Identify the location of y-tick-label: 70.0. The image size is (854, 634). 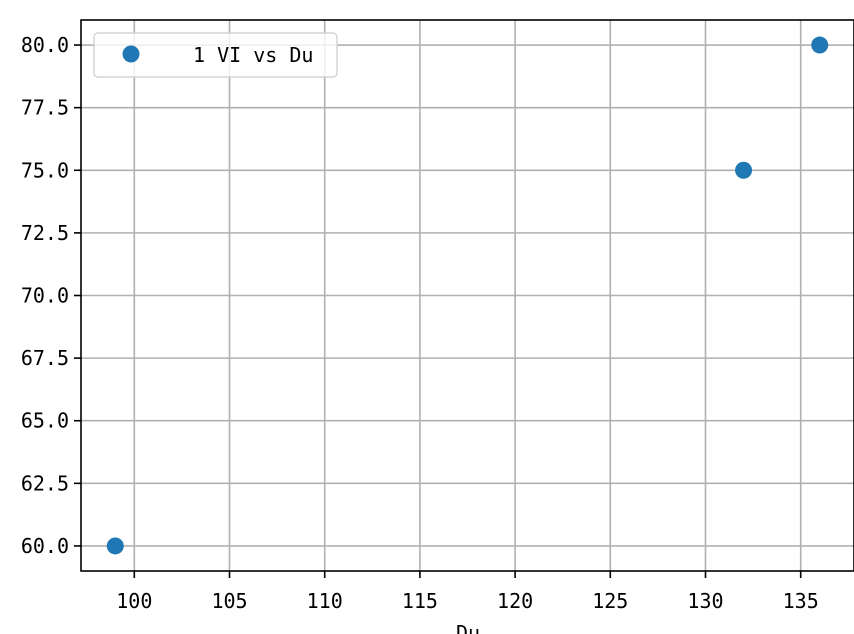
(45, 296).